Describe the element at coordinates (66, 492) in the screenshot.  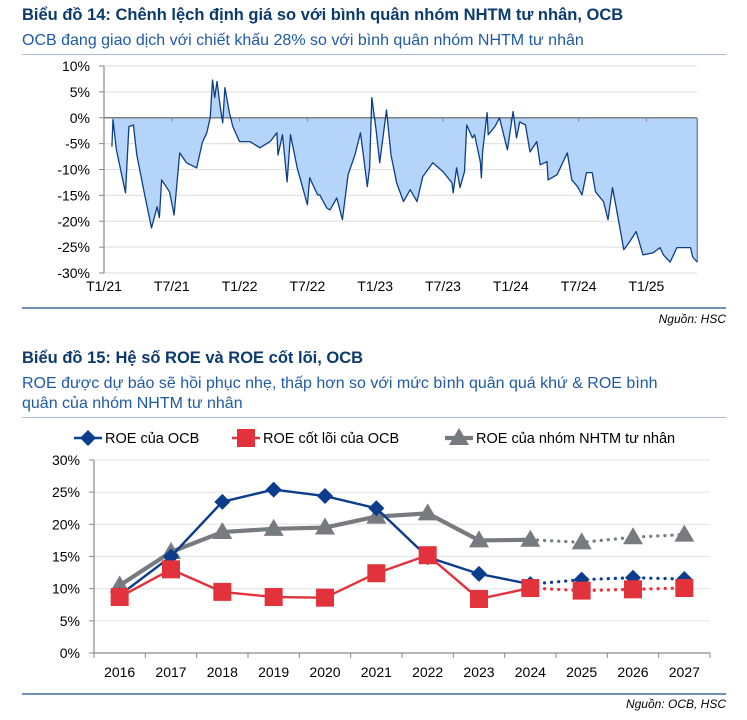
I see `y-tick-label: 25%` at that location.